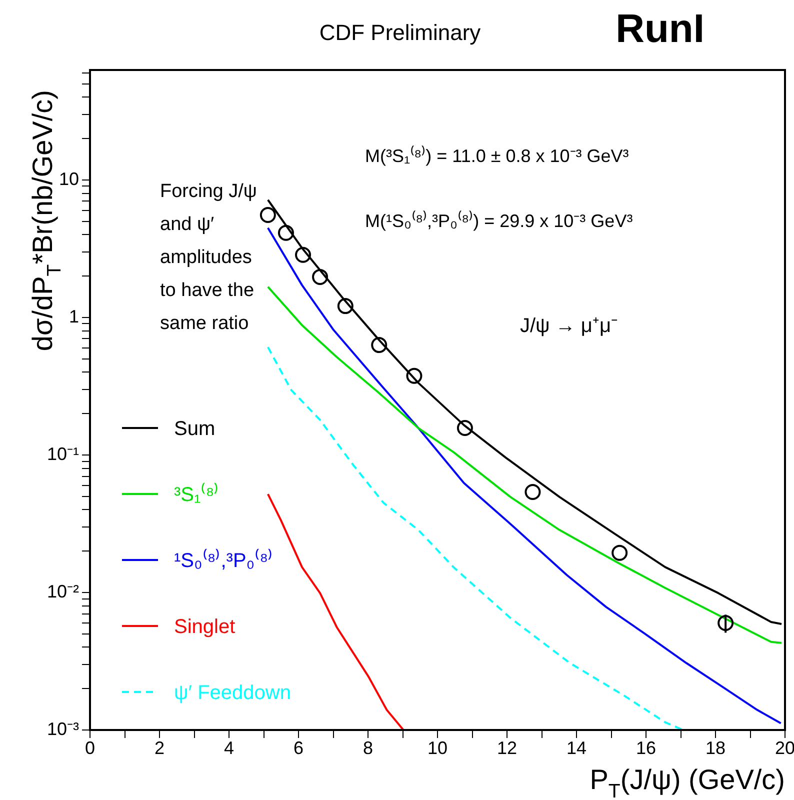 This screenshot has height=800, width=794. Describe the element at coordinates (784, 748) in the screenshot. I see `x-tick-label: 20` at that location.